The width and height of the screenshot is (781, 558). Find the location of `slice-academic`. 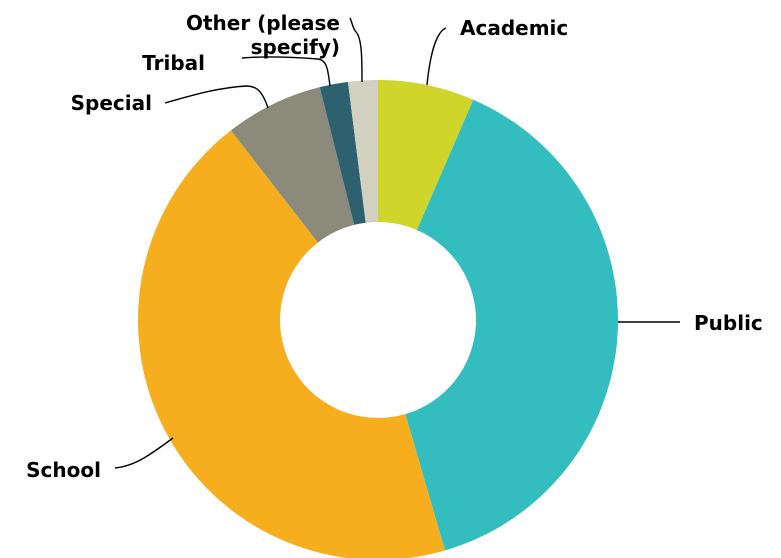

slice-academic is located at coordinates (426, 155).